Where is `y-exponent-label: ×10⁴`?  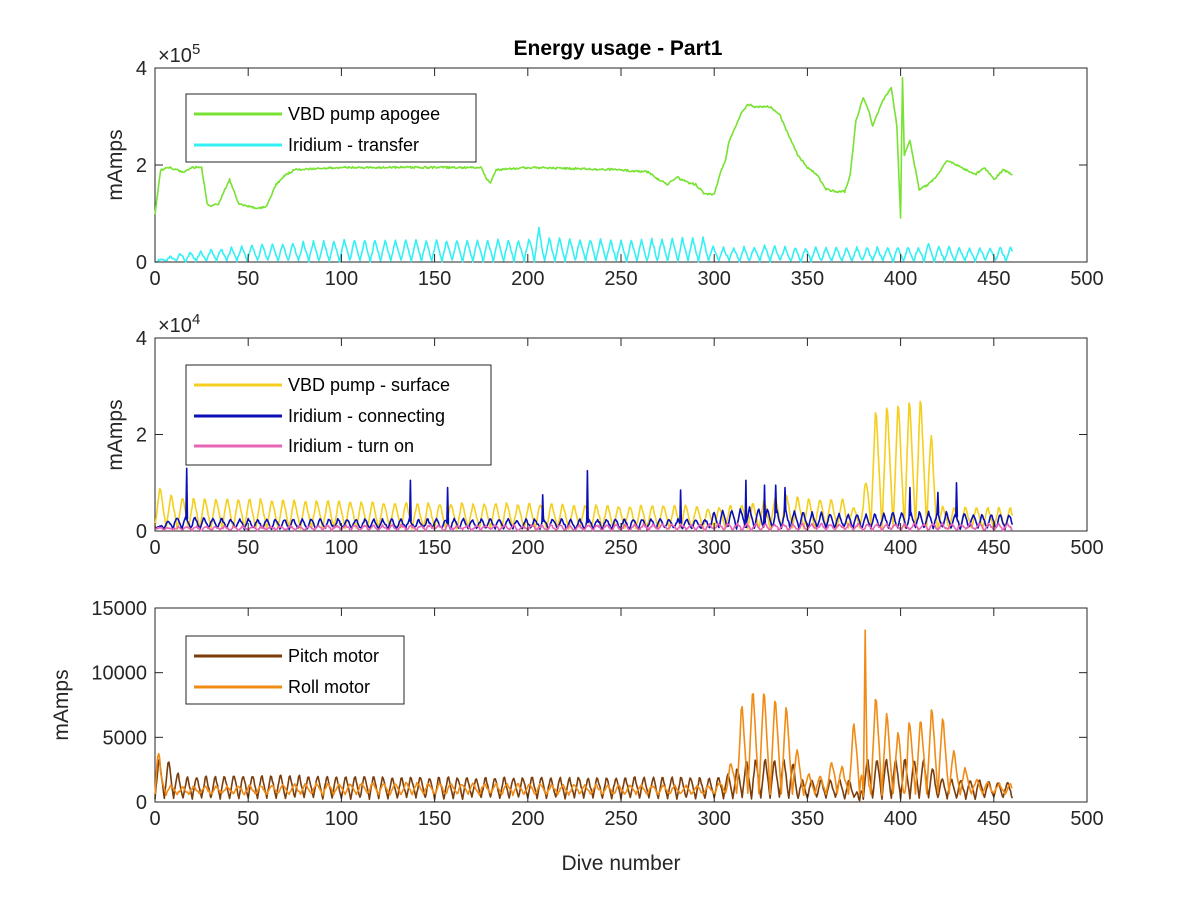 y-exponent-label: ×10⁴ is located at coordinates (179, 324).